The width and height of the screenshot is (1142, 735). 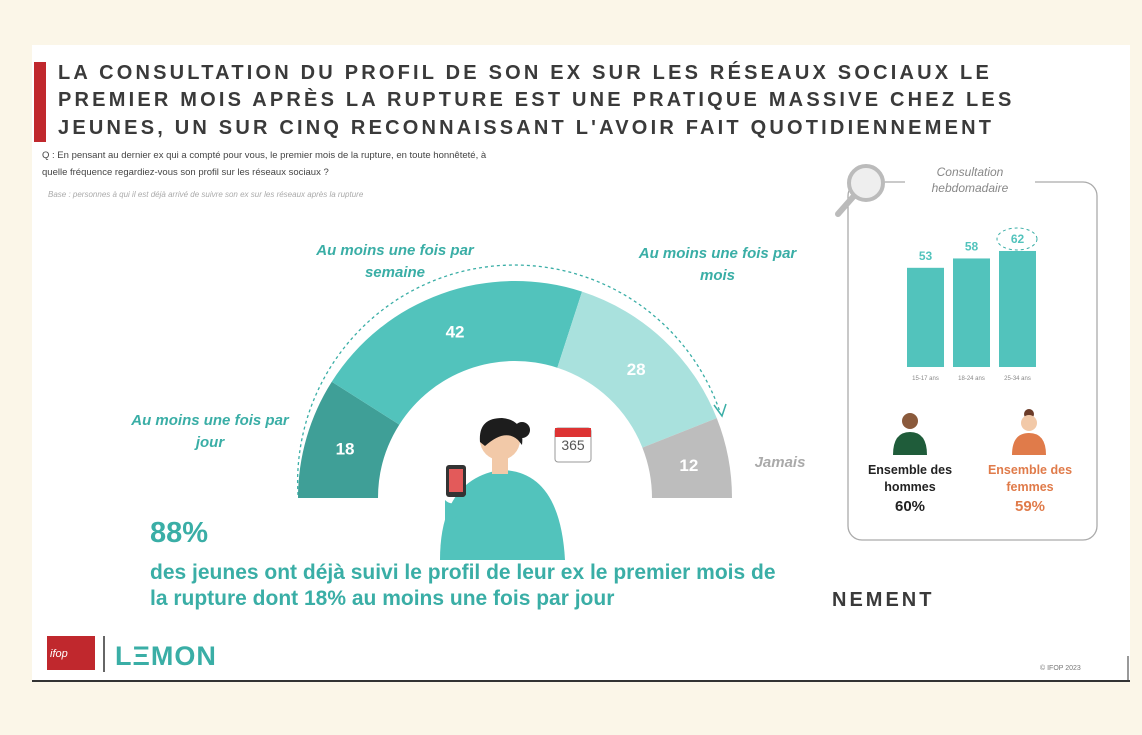 What do you see at coordinates (970, 180) in the screenshot?
I see `bar-chart-title: Consultation hebdomadaire` at bounding box center [970, 180].